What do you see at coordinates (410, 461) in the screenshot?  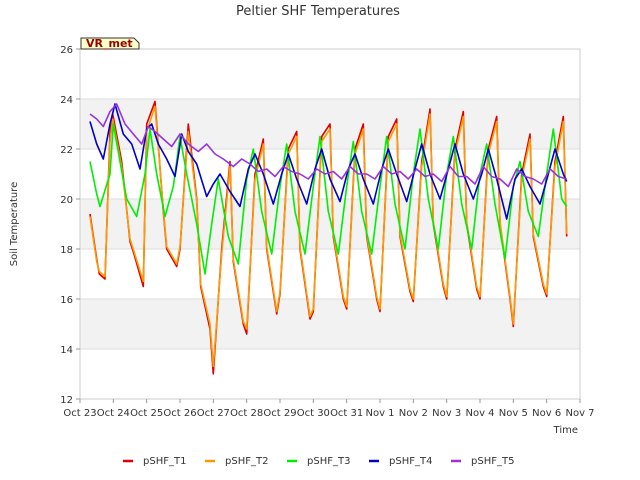 I see `legend-label: pSHF_T4` at bounding box center [410, 461].